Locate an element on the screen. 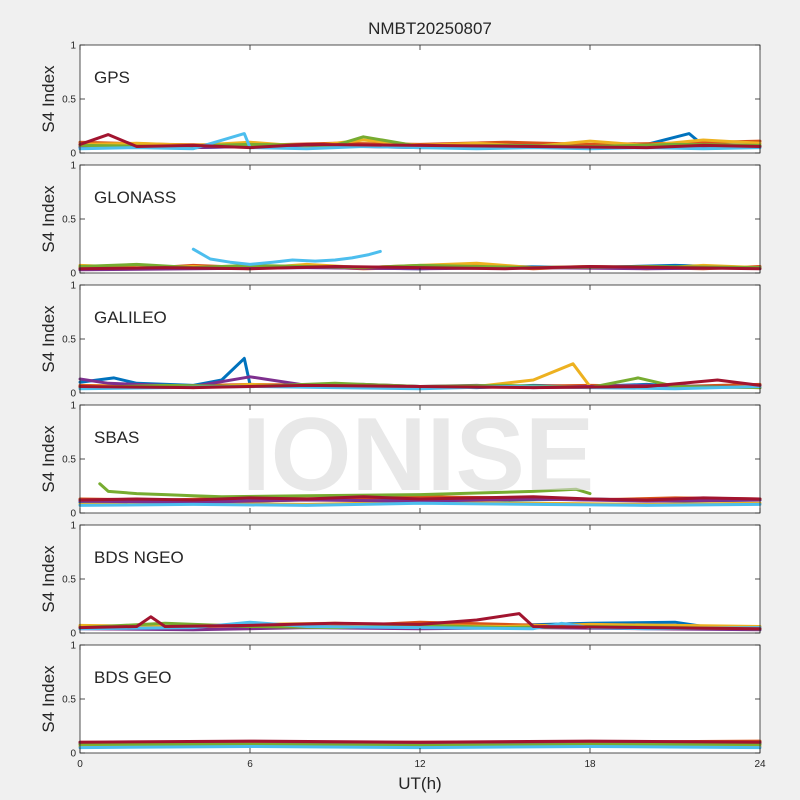  x-tick-label: 0 is located at coordinates (80, 764).